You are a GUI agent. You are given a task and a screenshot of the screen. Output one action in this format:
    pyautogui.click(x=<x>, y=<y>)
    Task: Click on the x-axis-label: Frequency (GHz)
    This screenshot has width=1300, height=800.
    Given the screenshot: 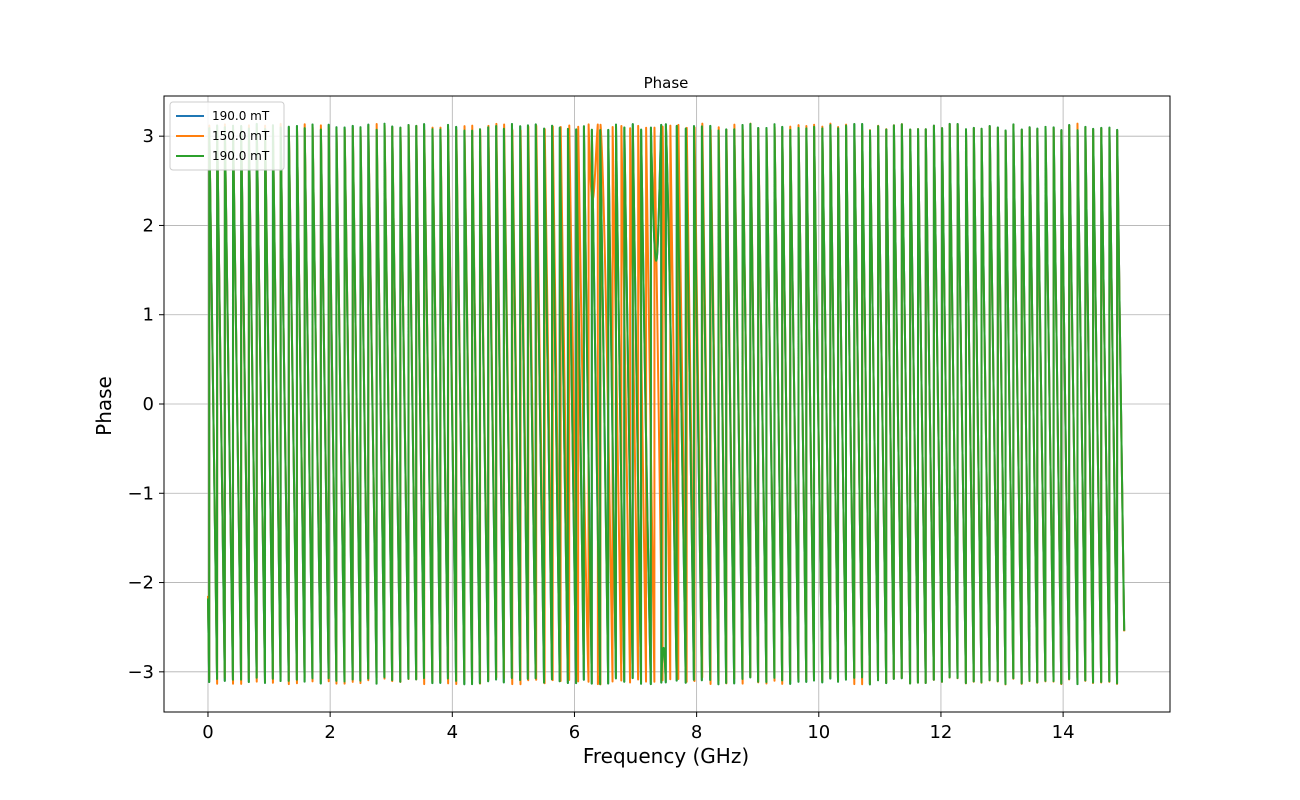 What is the action you would take?
    pyautogui.click(x=666, y=756)
    